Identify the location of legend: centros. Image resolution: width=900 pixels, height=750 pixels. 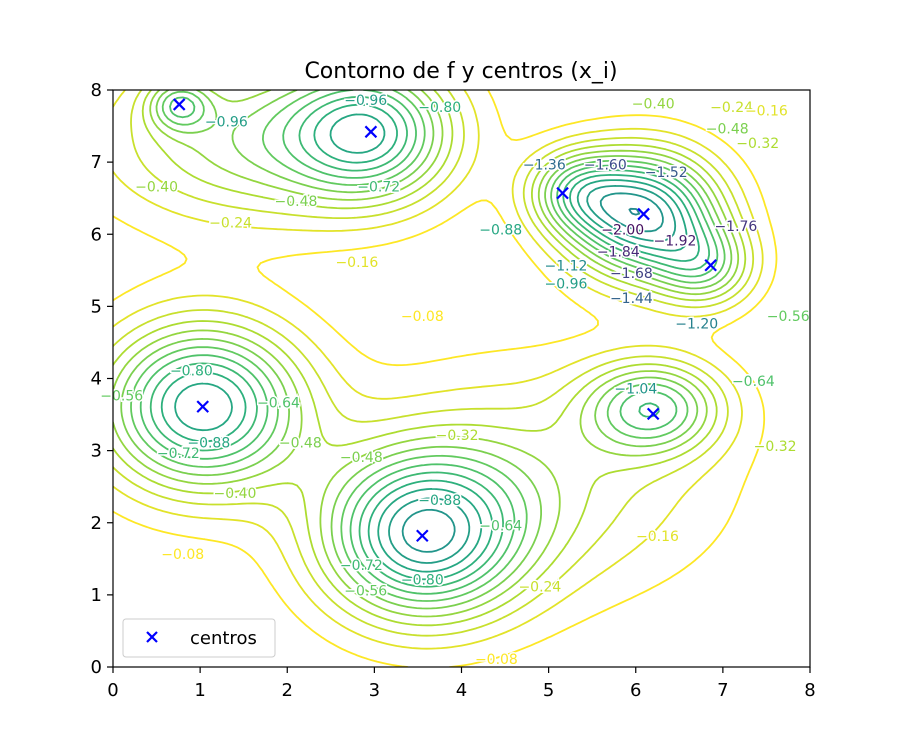
(199, 638).